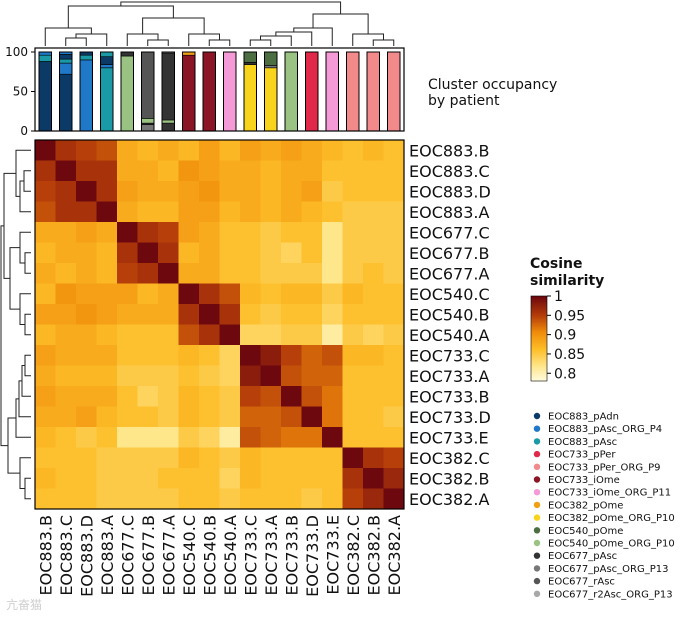 This screenshot has height=621, width=694. I want to click on row-label: EOC733.A, so click(449, 376).